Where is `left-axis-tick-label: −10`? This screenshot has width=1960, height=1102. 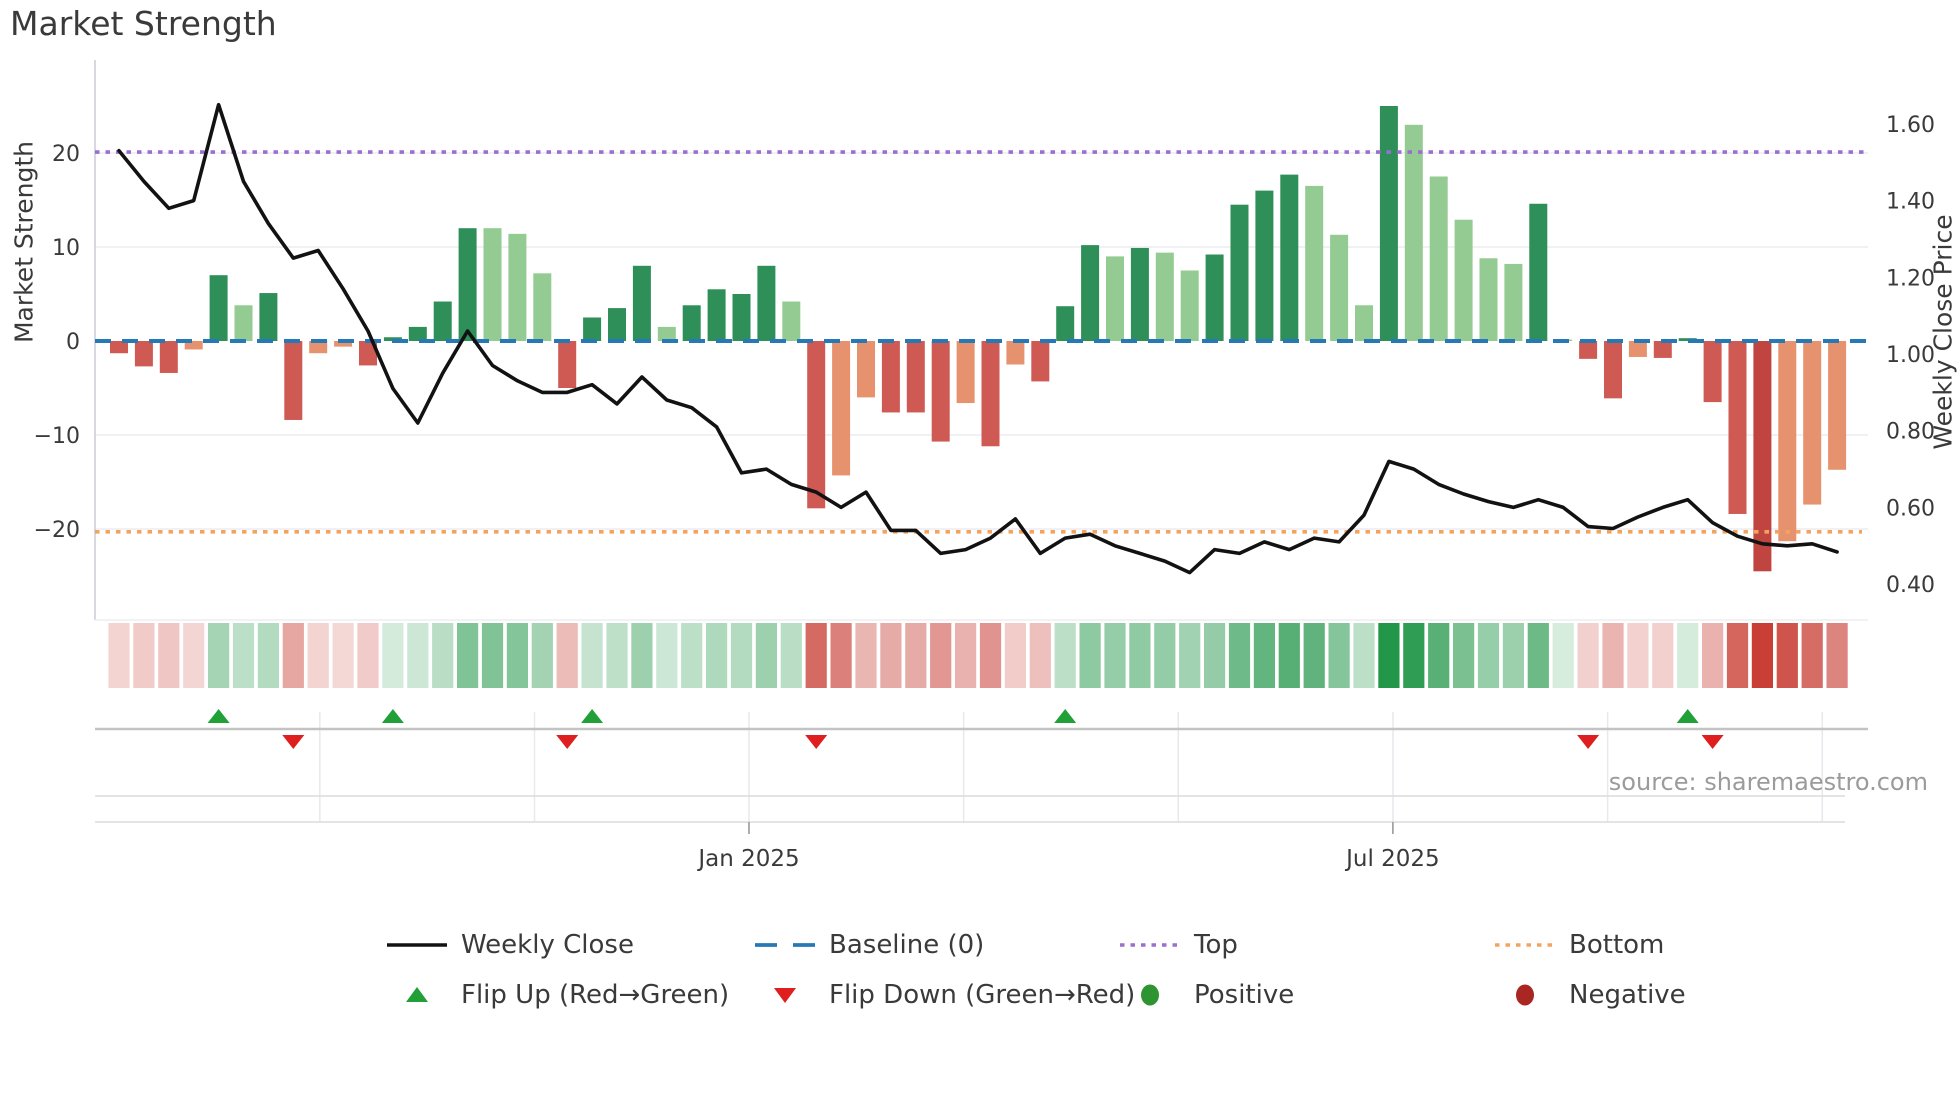 left-axis-tick-label: −10 is located at coordinates (57, 436).